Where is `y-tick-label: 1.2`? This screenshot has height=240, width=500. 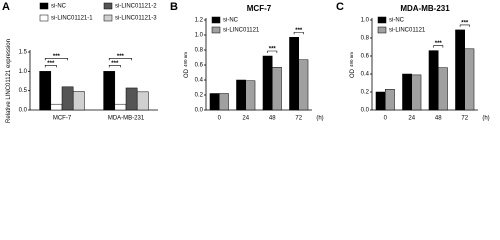
y-tick-label: 1.2 is located at coordinates (199, 21).